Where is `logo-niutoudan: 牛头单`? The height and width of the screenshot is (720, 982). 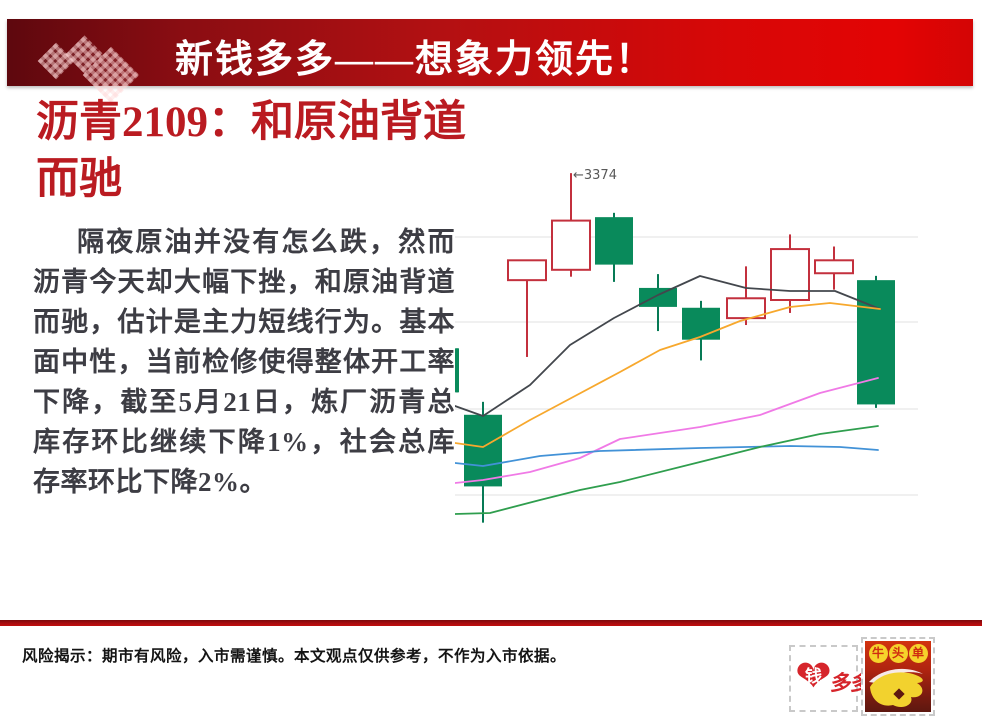
logo-niutoudan: 牛头单 is located at coordinates (898, 676).